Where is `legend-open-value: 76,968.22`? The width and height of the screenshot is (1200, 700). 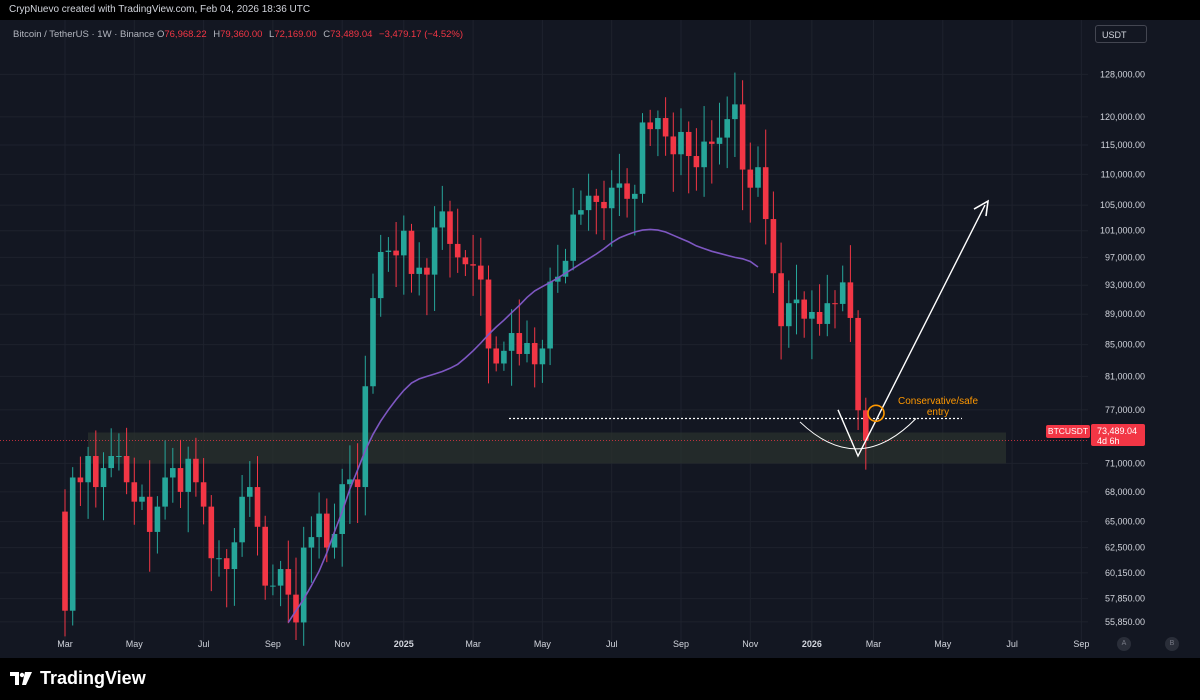
legend-open-value: 76,968.22 is located at coordinates (185, 34).